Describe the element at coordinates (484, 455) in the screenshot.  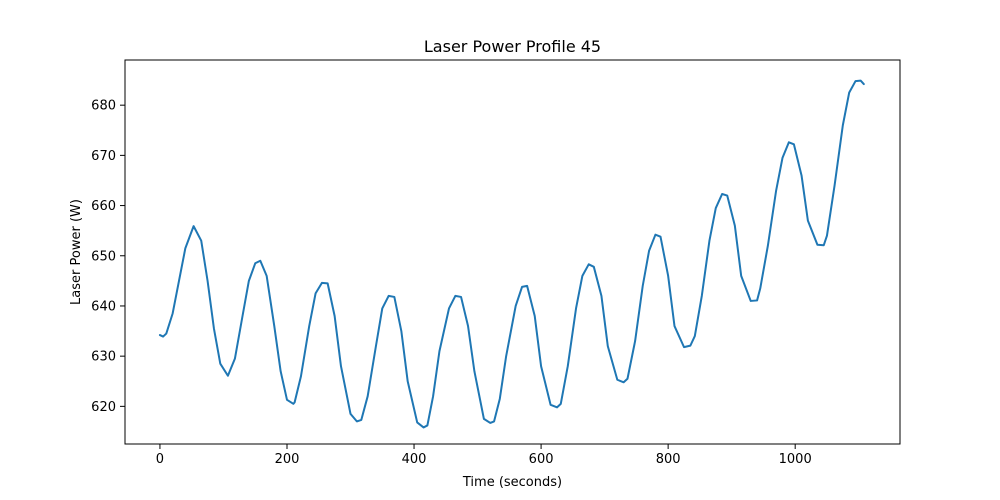
I see `x-axis: 0 200 400 600 800 1000` at that location.